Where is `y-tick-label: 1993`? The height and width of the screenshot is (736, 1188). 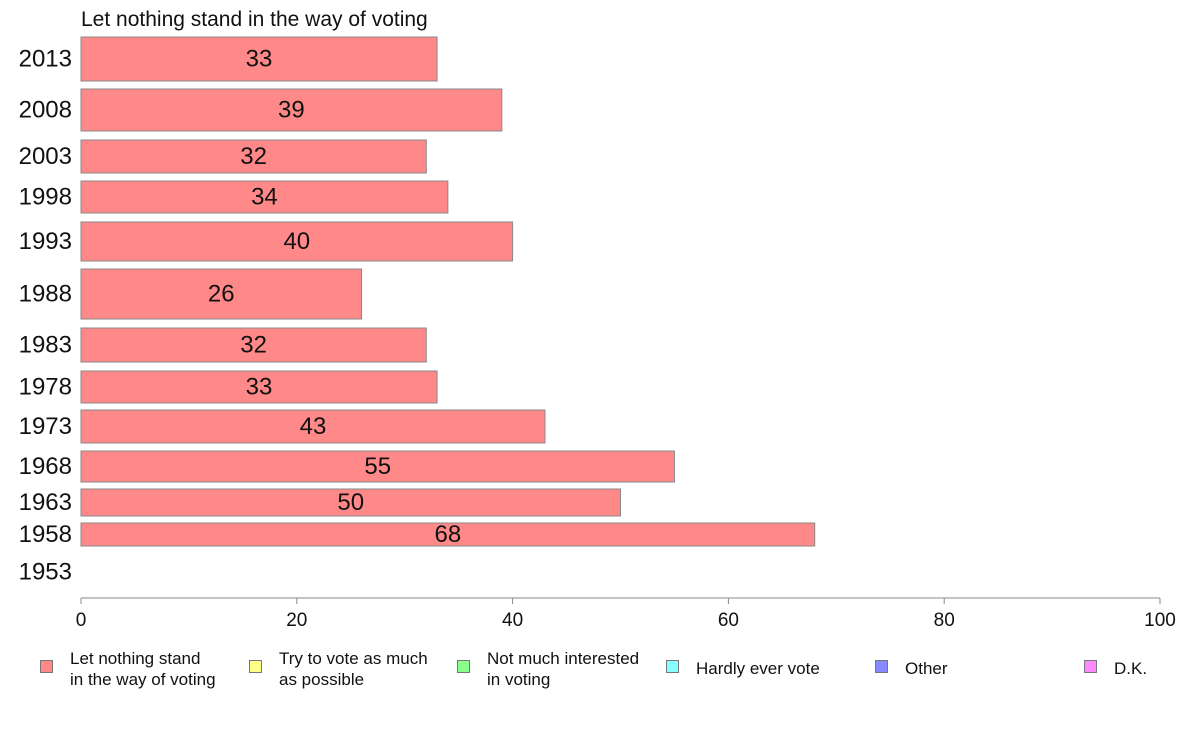 y-tick-label: 1993 is located at coordinates (45, 241).